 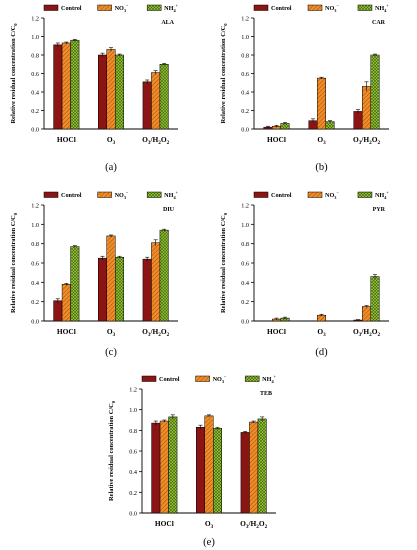 What do you see at coordinates (321, 352) in the screenshot?
I see `panel-caption: (d)` at bounding box center [321, 352].